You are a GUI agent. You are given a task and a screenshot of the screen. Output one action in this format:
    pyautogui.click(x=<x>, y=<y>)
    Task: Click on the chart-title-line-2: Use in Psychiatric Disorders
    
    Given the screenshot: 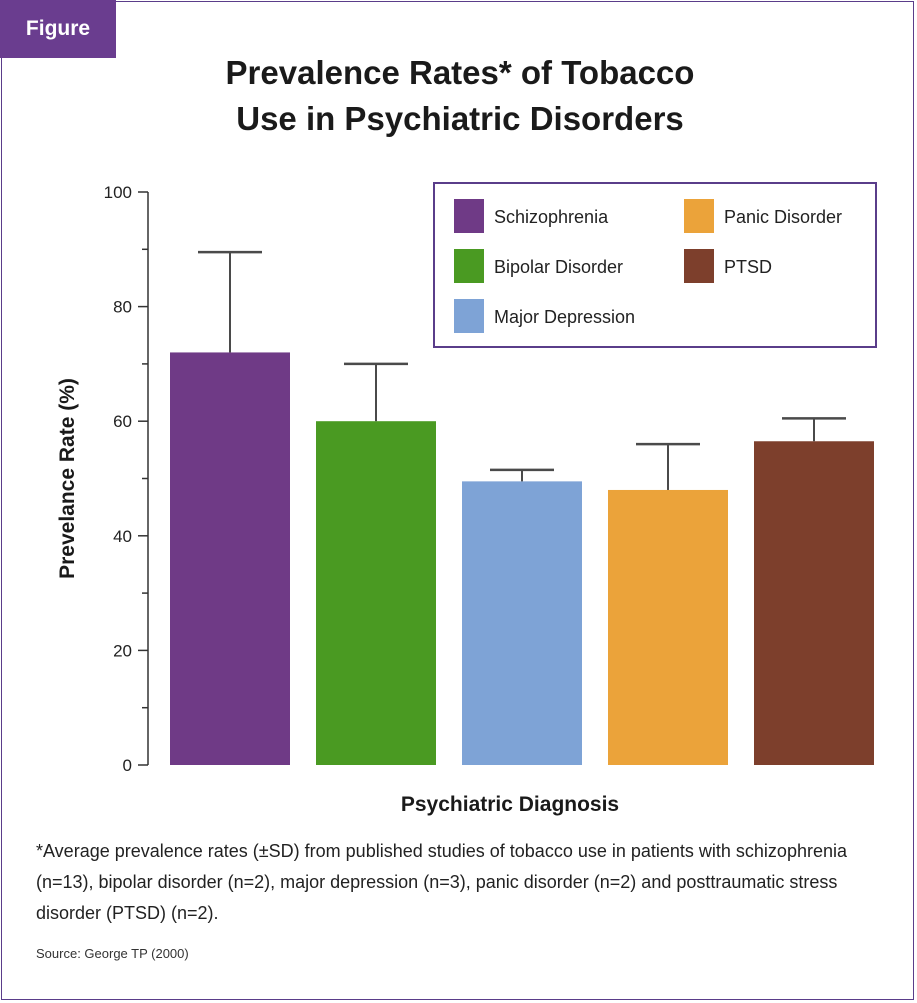 What is the action you would take?
    pyautogui.click(x=460, y=118)
    